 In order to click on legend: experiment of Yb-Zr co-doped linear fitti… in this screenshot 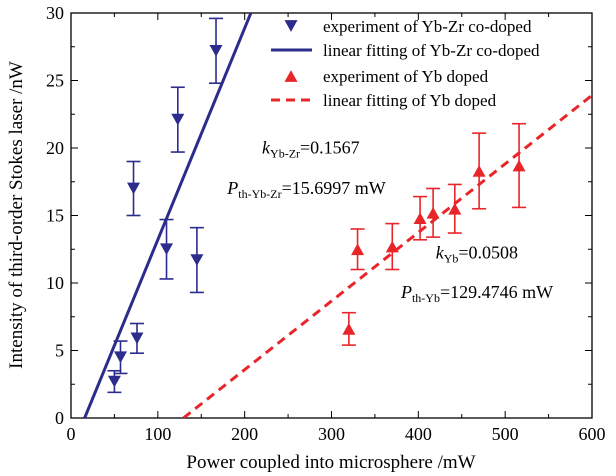, I will do `click(405, 63)`.